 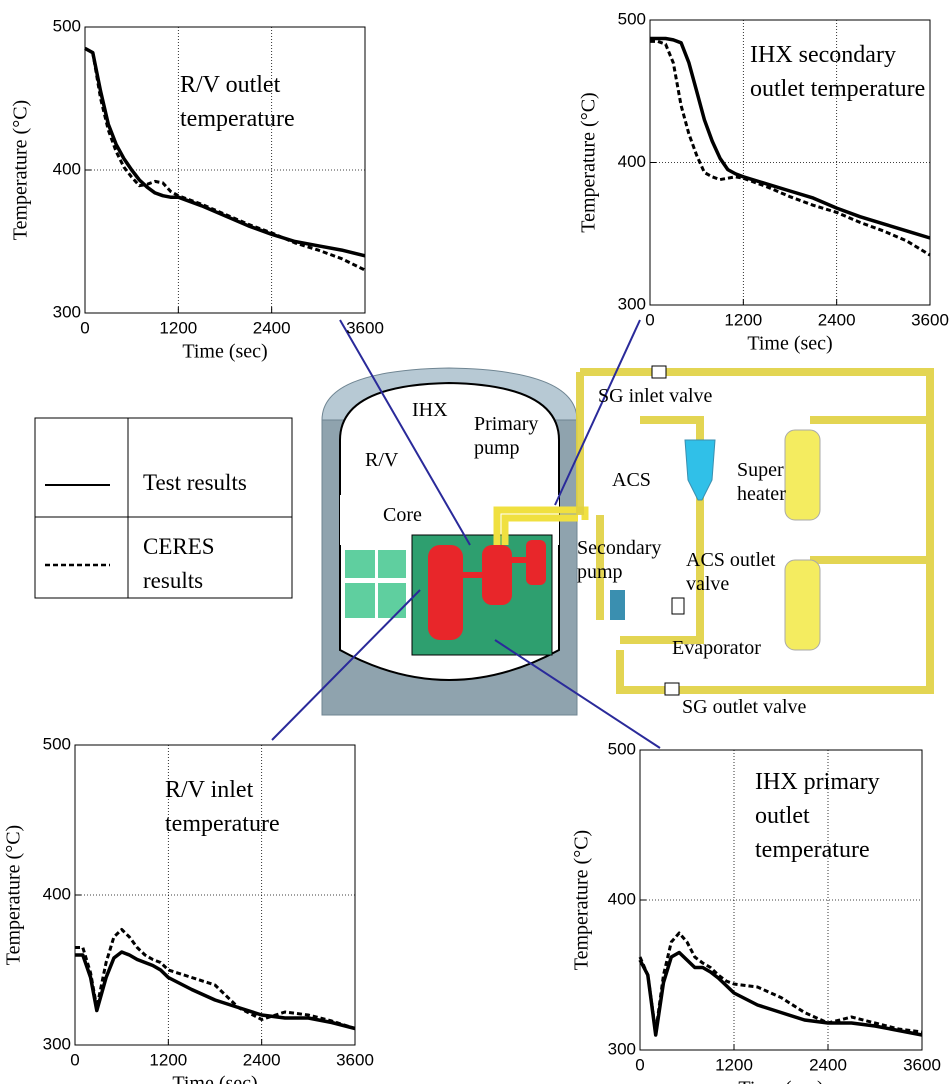 I want to click on diagram-label: Super heater, so click(x=761, y=482).